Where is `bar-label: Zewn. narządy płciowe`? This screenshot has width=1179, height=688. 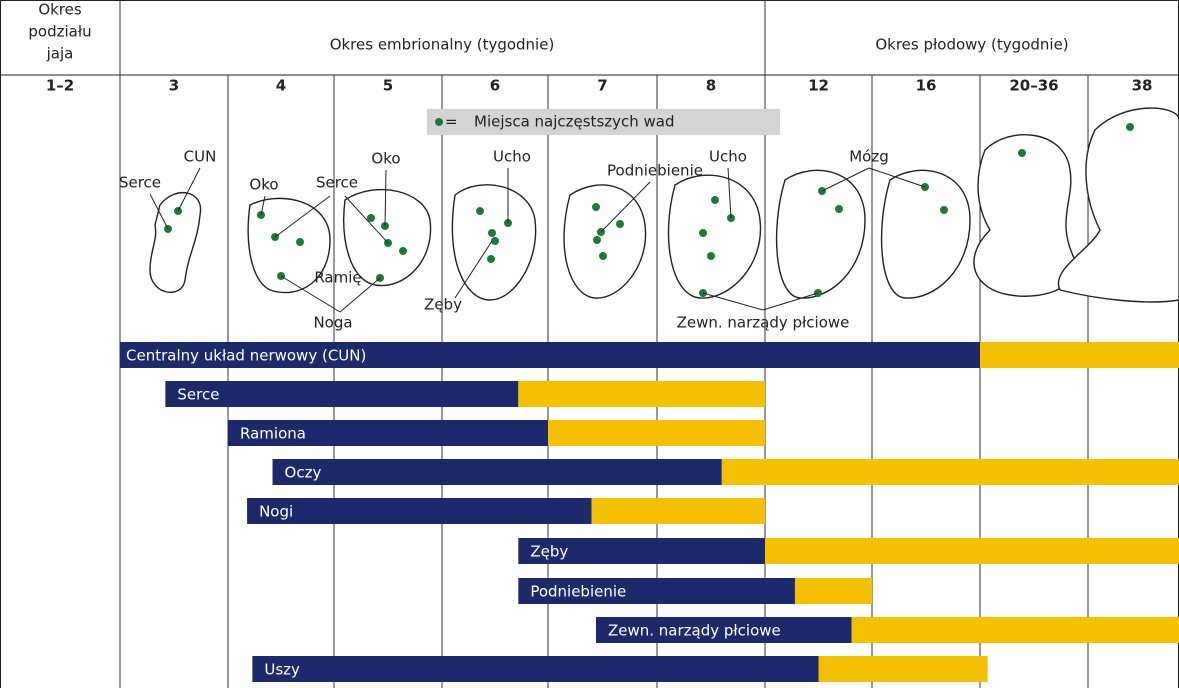
bar-label: Zewn. narządy płciowe is located at coordinates (694, 631).